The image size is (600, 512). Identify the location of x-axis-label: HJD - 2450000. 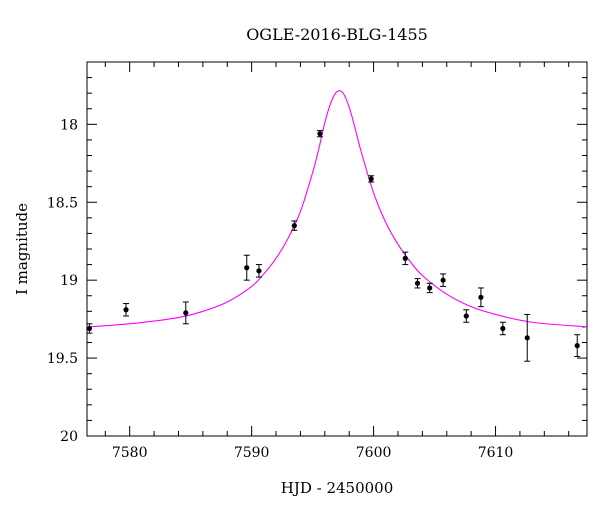
(337, 488).